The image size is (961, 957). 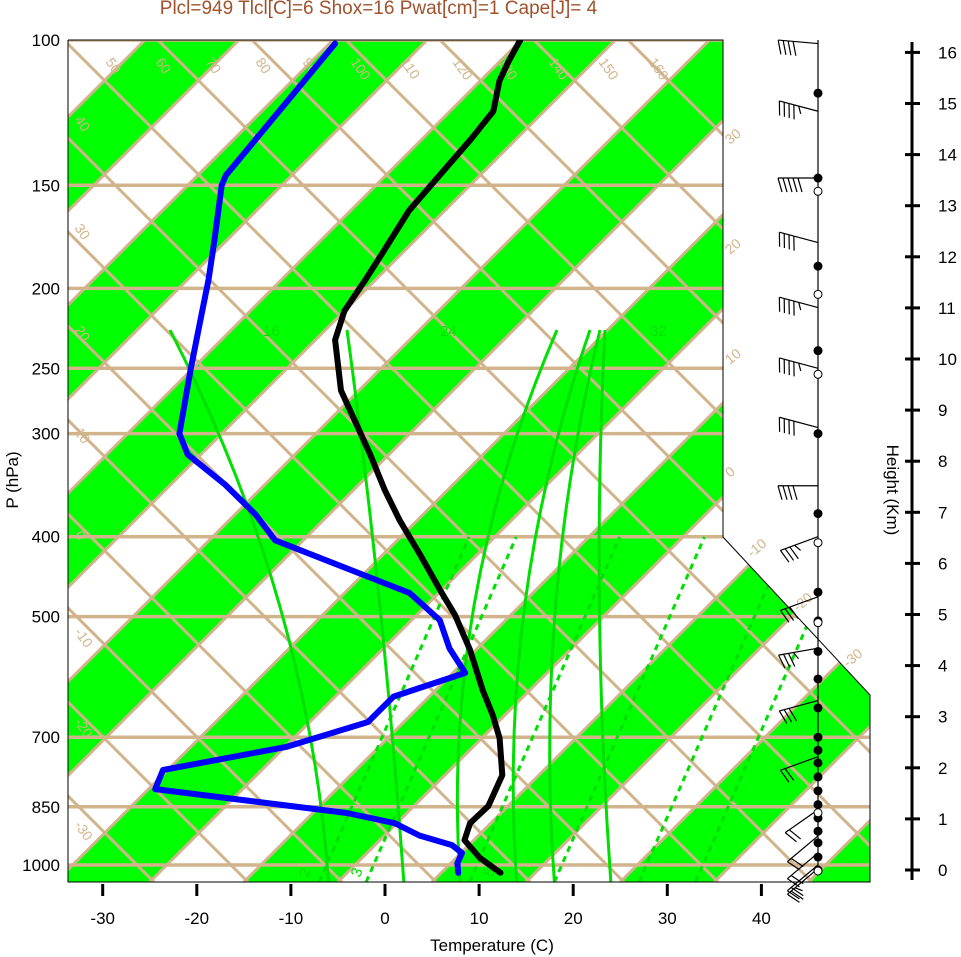 What do you see at coordinates (41, 865) in the screenshot?
I see `y-tick-label: 1000` at bounding box center [41, 865].